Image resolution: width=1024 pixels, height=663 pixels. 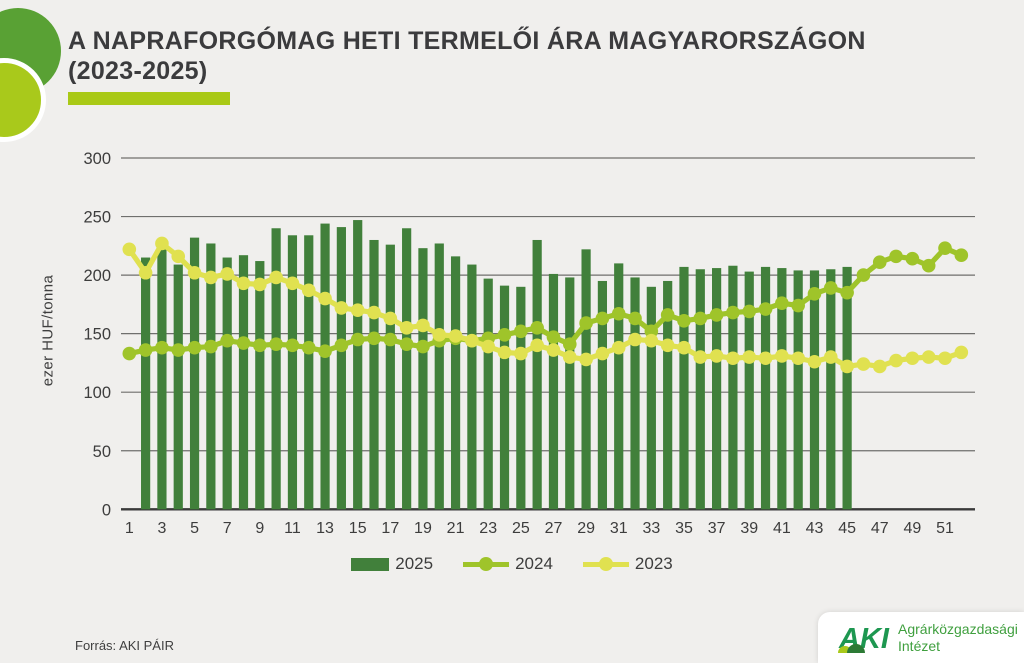 What do you see at coordinates (958, 628) in the screenshot?
I see `logo-name-line-1: Agrárközgazdasági` at bounding box center [958, 628].